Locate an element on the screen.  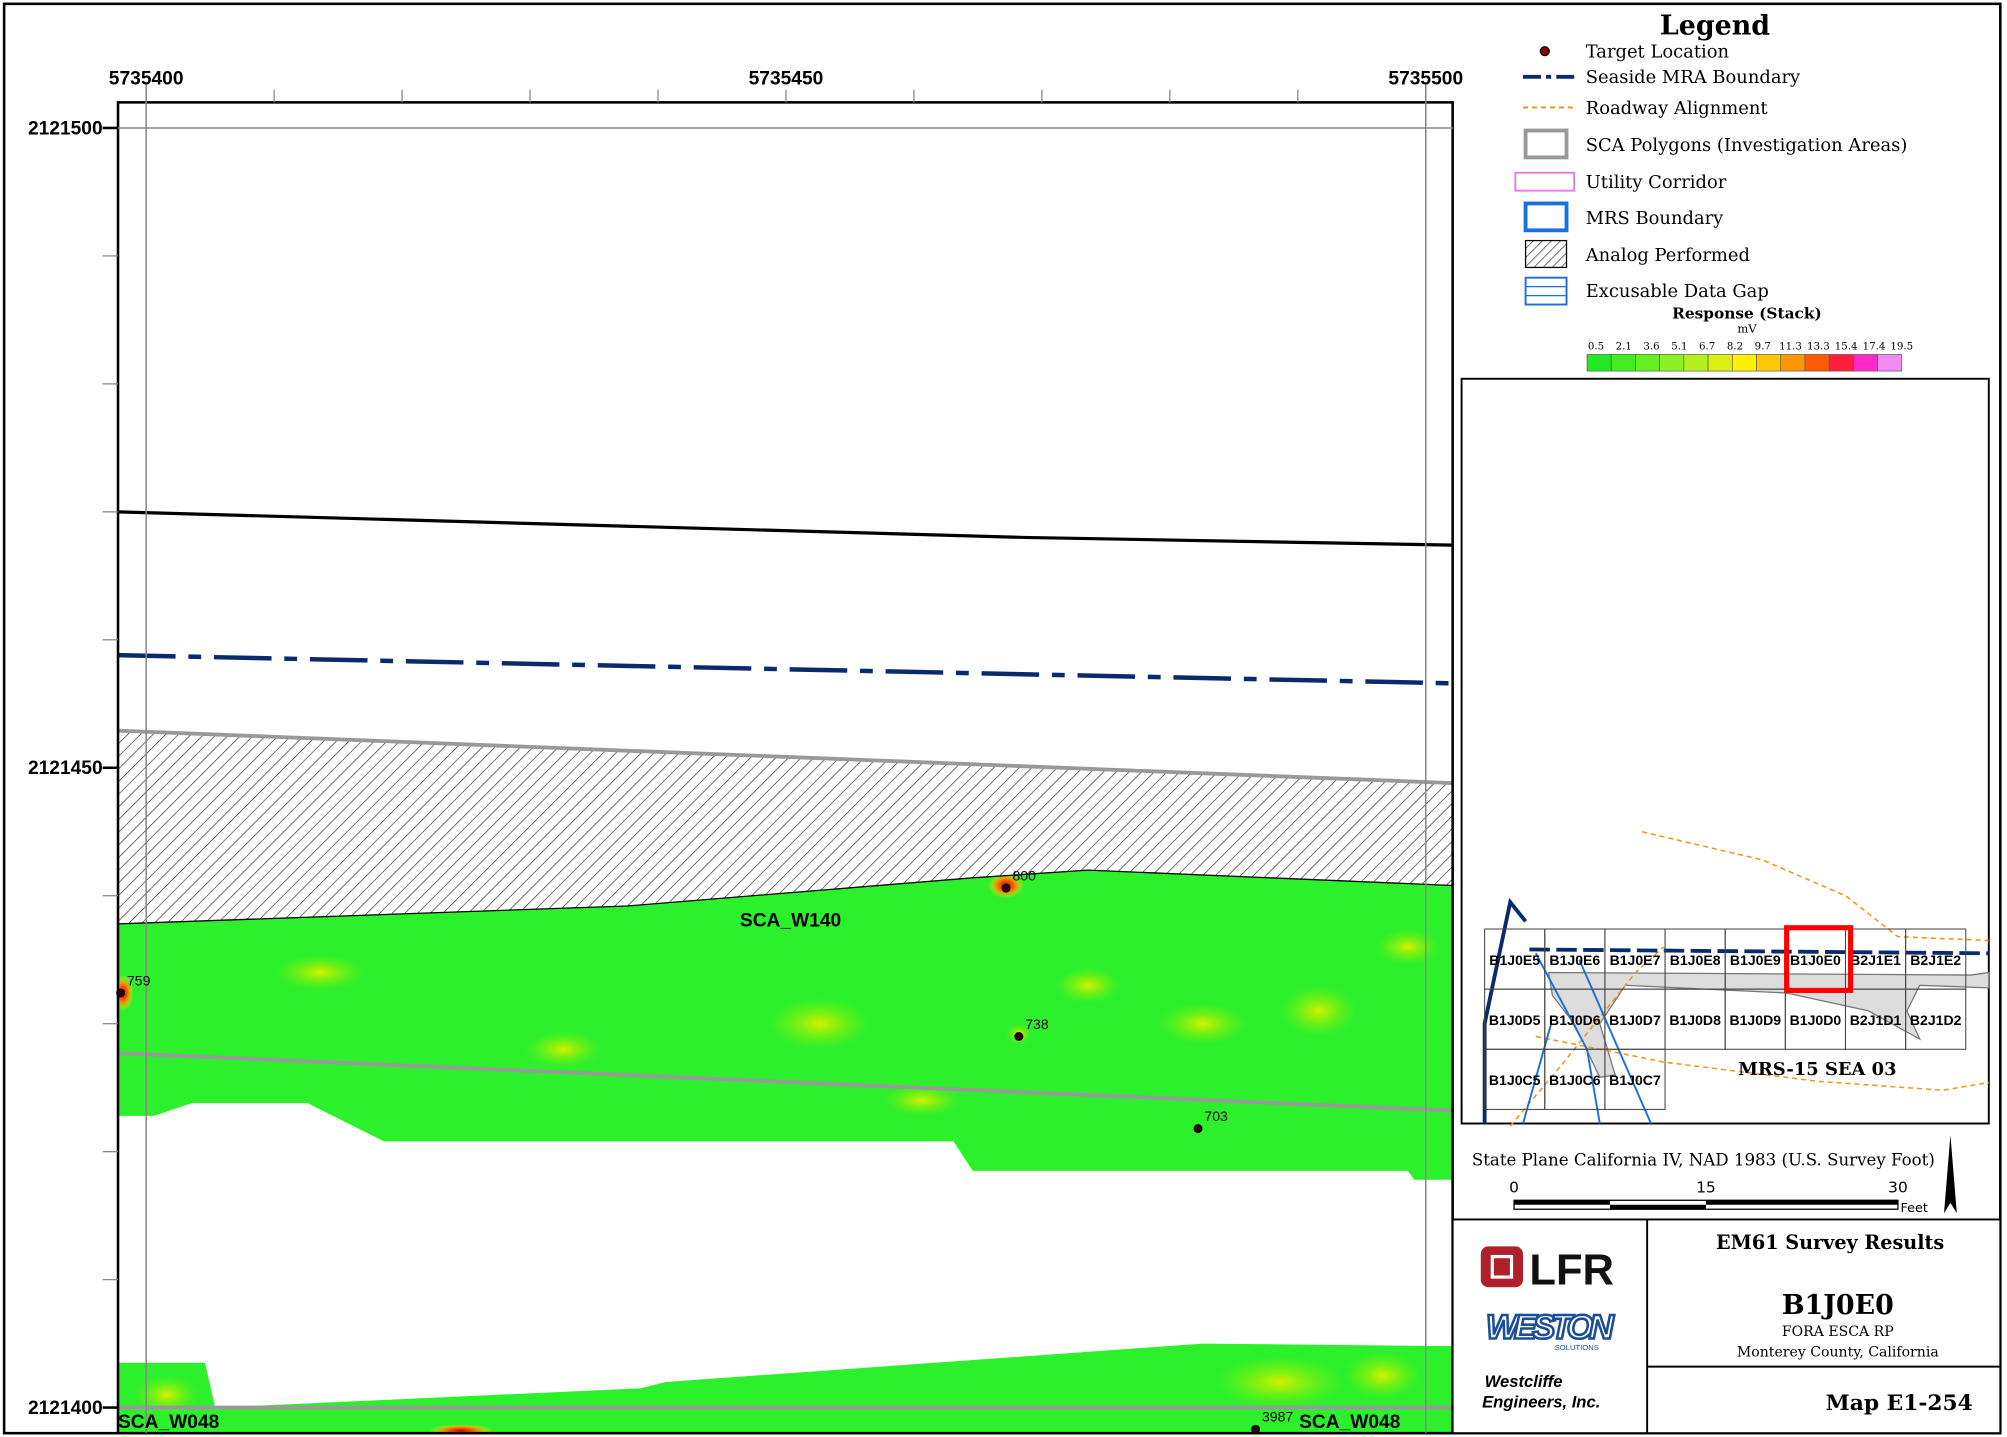
grid-cell-label: B1J0D8 is located at coordinates (1695, 1020).